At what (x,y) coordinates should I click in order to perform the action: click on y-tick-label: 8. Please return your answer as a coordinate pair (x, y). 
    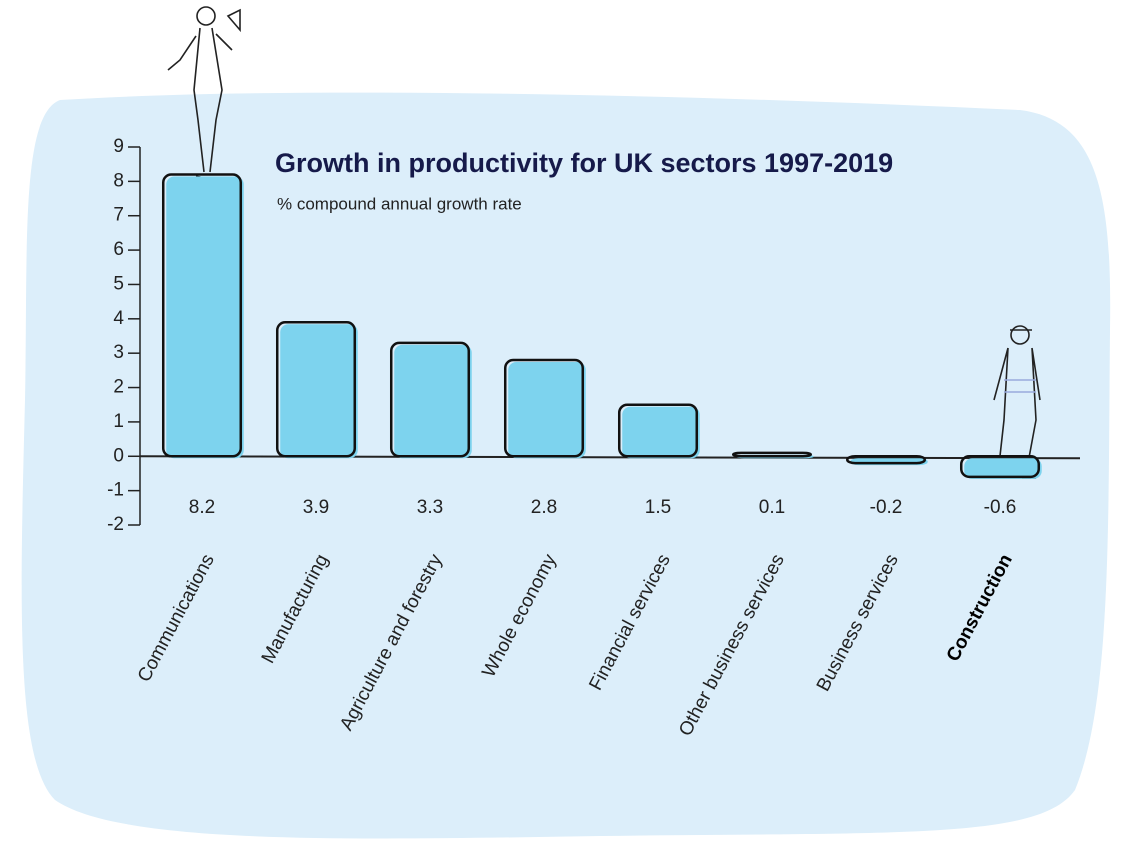
    Looking at the image, I should click on (118, 180).